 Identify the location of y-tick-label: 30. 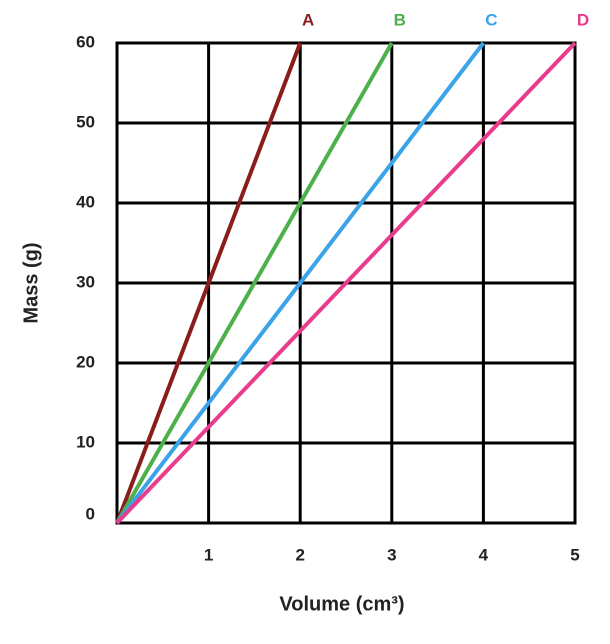
(85, 281).